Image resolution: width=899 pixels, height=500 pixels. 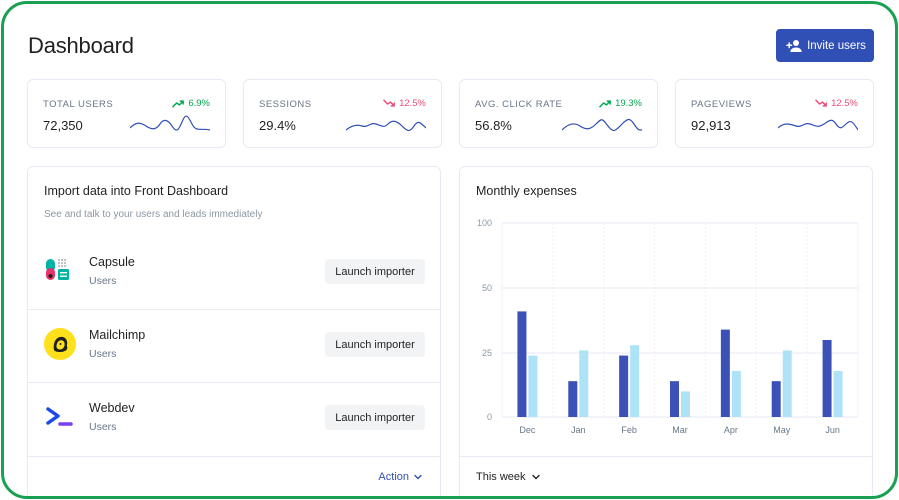 I want to click on list-item-mailchimp: Mailchimp Users Launch importer, so click(x=234, y=346).